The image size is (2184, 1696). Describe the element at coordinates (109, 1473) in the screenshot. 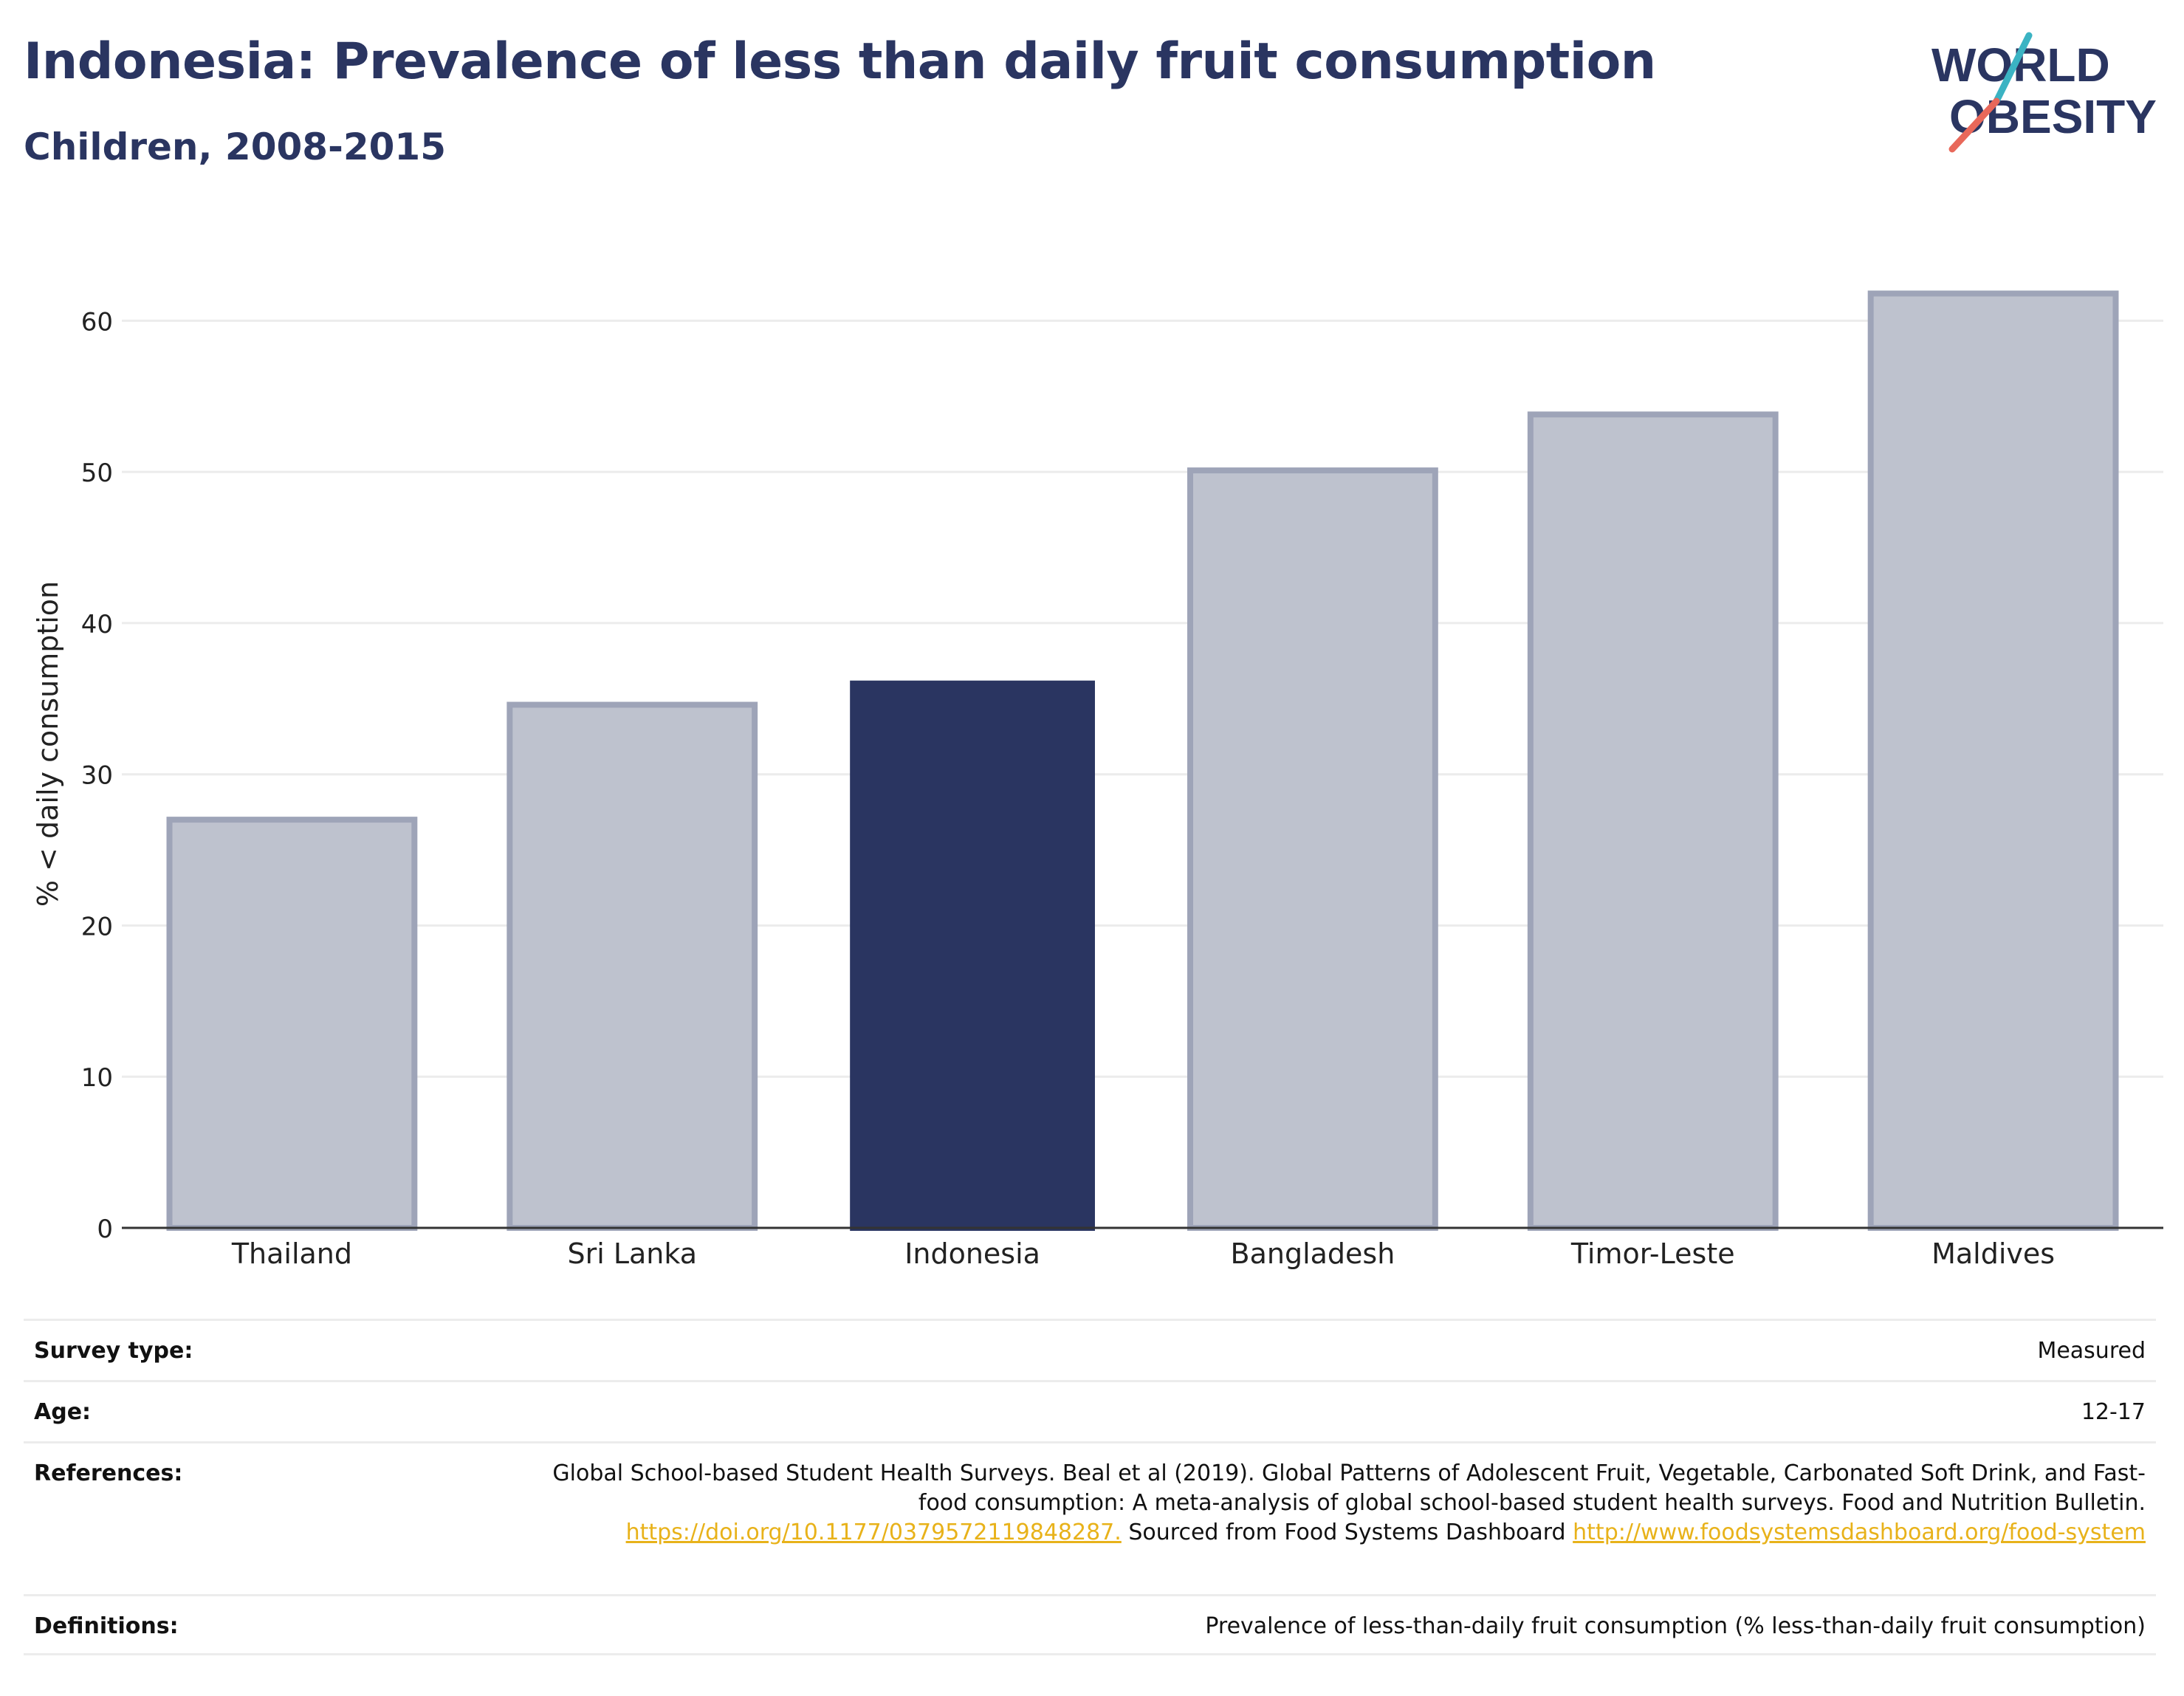

I see `references-label: References:` at that location.